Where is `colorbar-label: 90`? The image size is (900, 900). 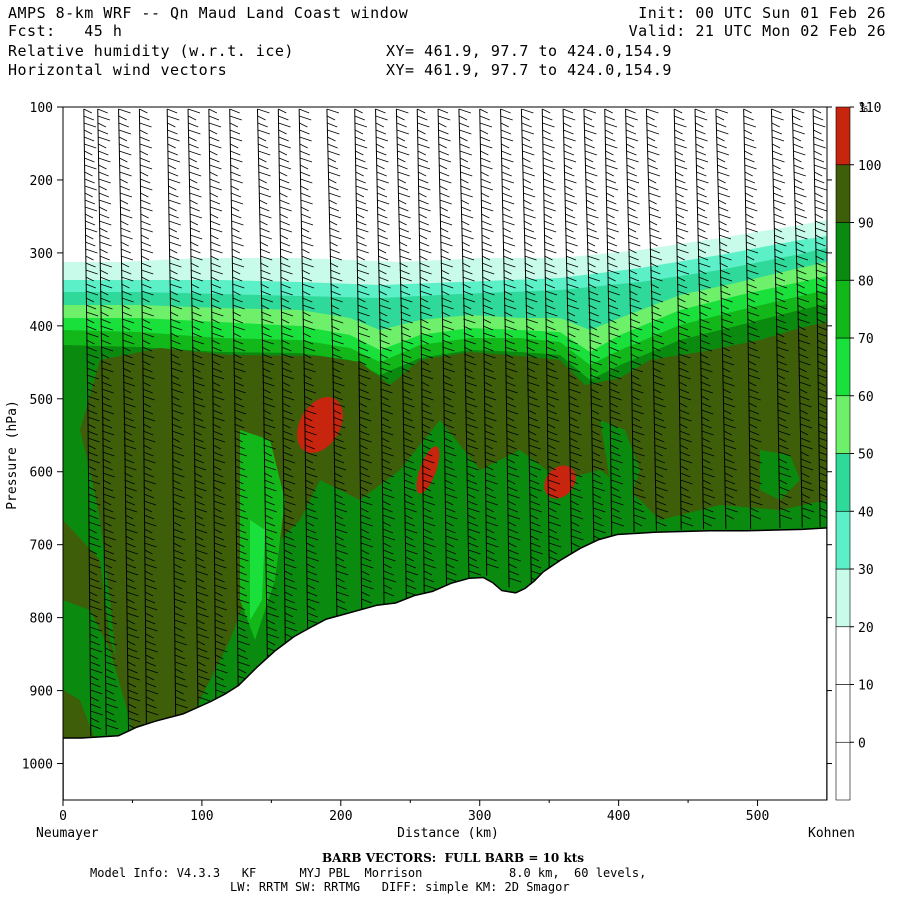 colorbar-label: 90 is located at coordinates (866, 224).